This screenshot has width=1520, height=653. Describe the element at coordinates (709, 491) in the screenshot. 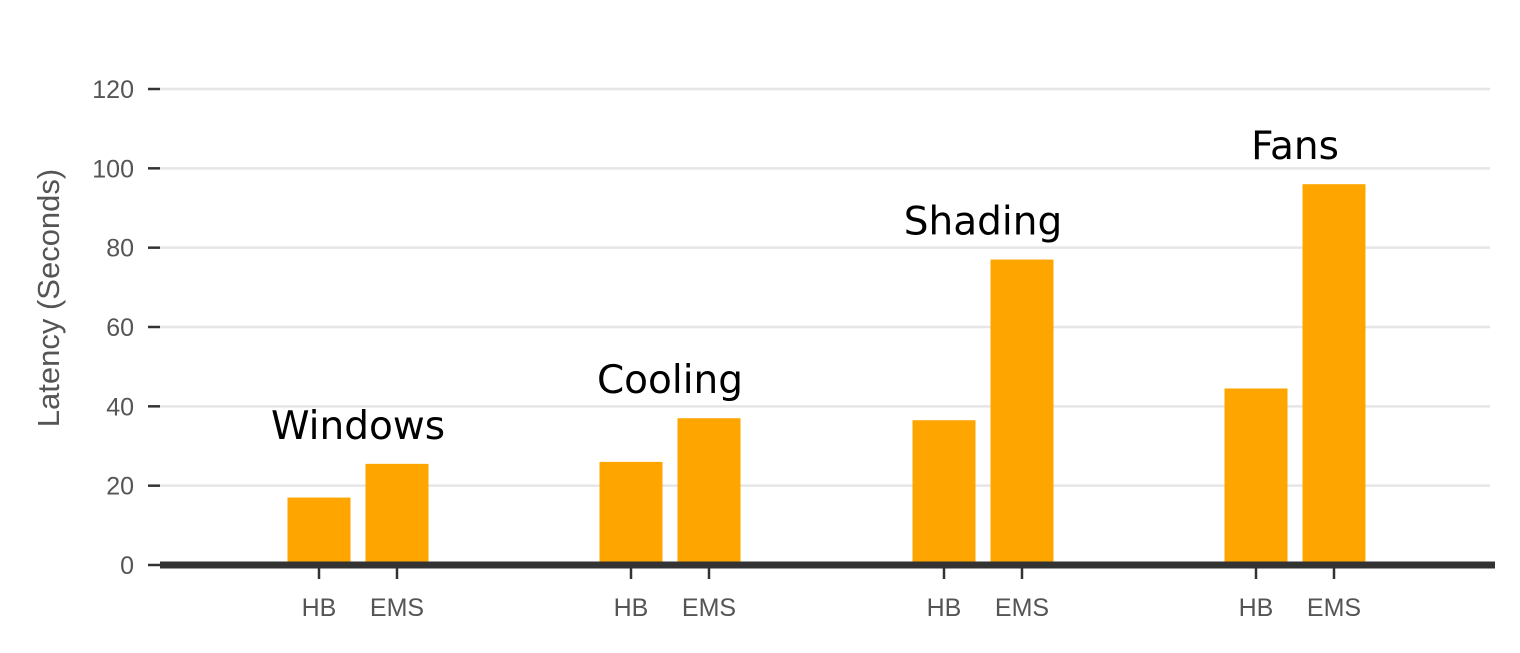

I see `bar-cooling-ems` at that location.